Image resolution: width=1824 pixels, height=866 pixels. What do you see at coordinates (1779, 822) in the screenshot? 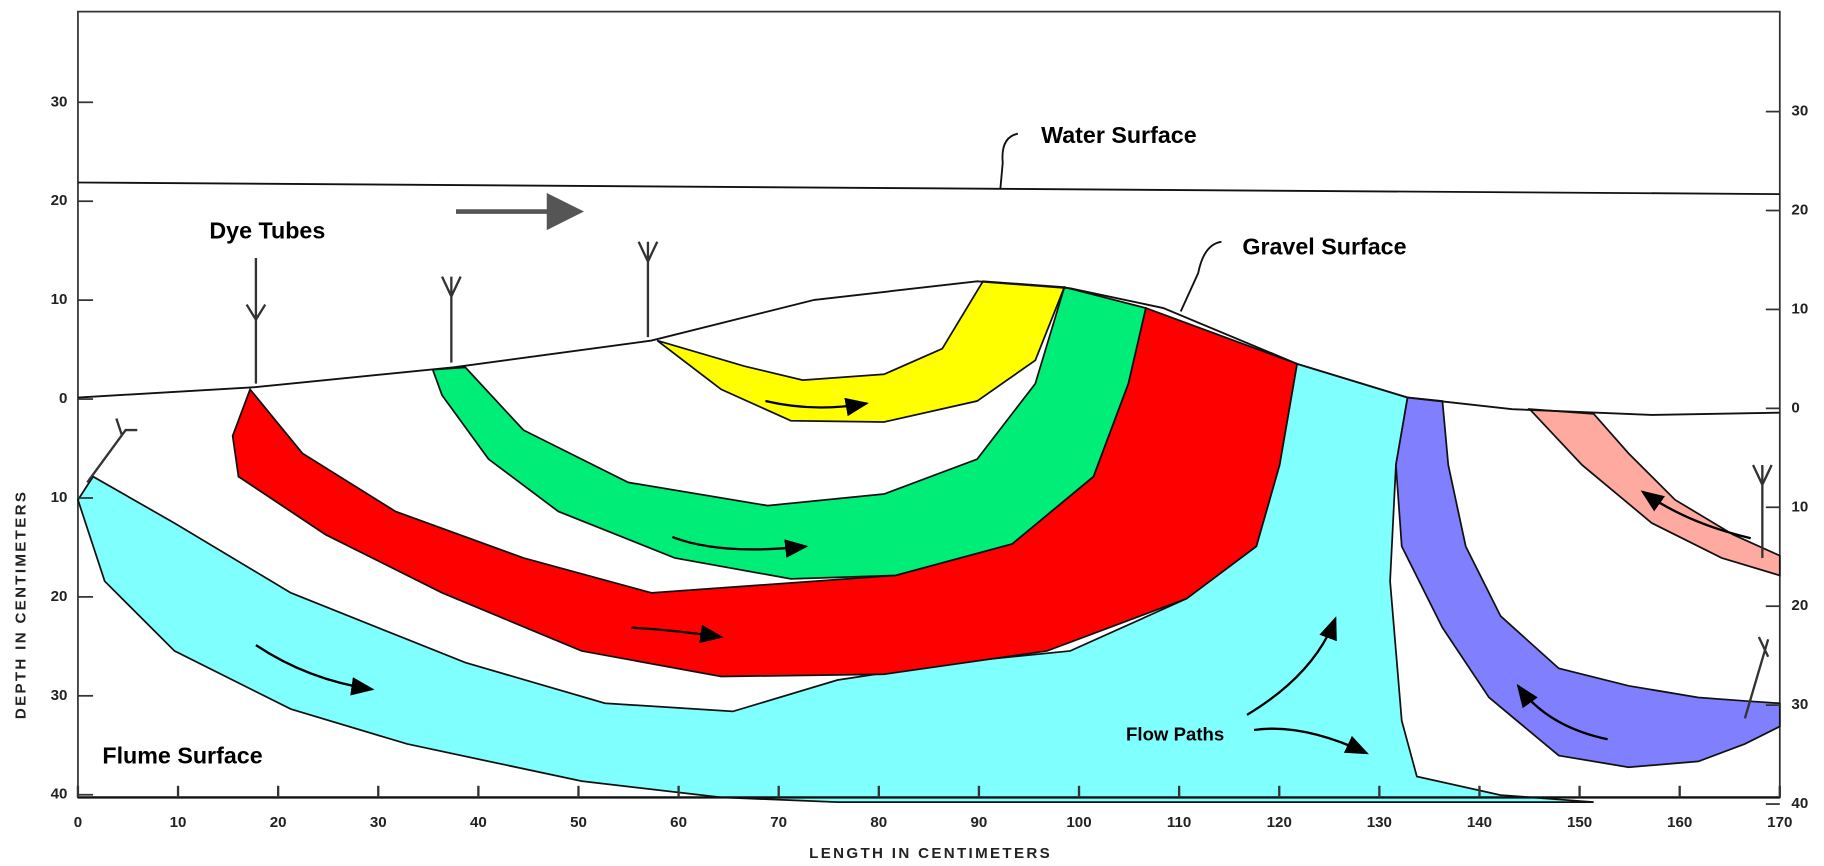
I see `x-tick-label: 170` at bounding box center [1779, 822].